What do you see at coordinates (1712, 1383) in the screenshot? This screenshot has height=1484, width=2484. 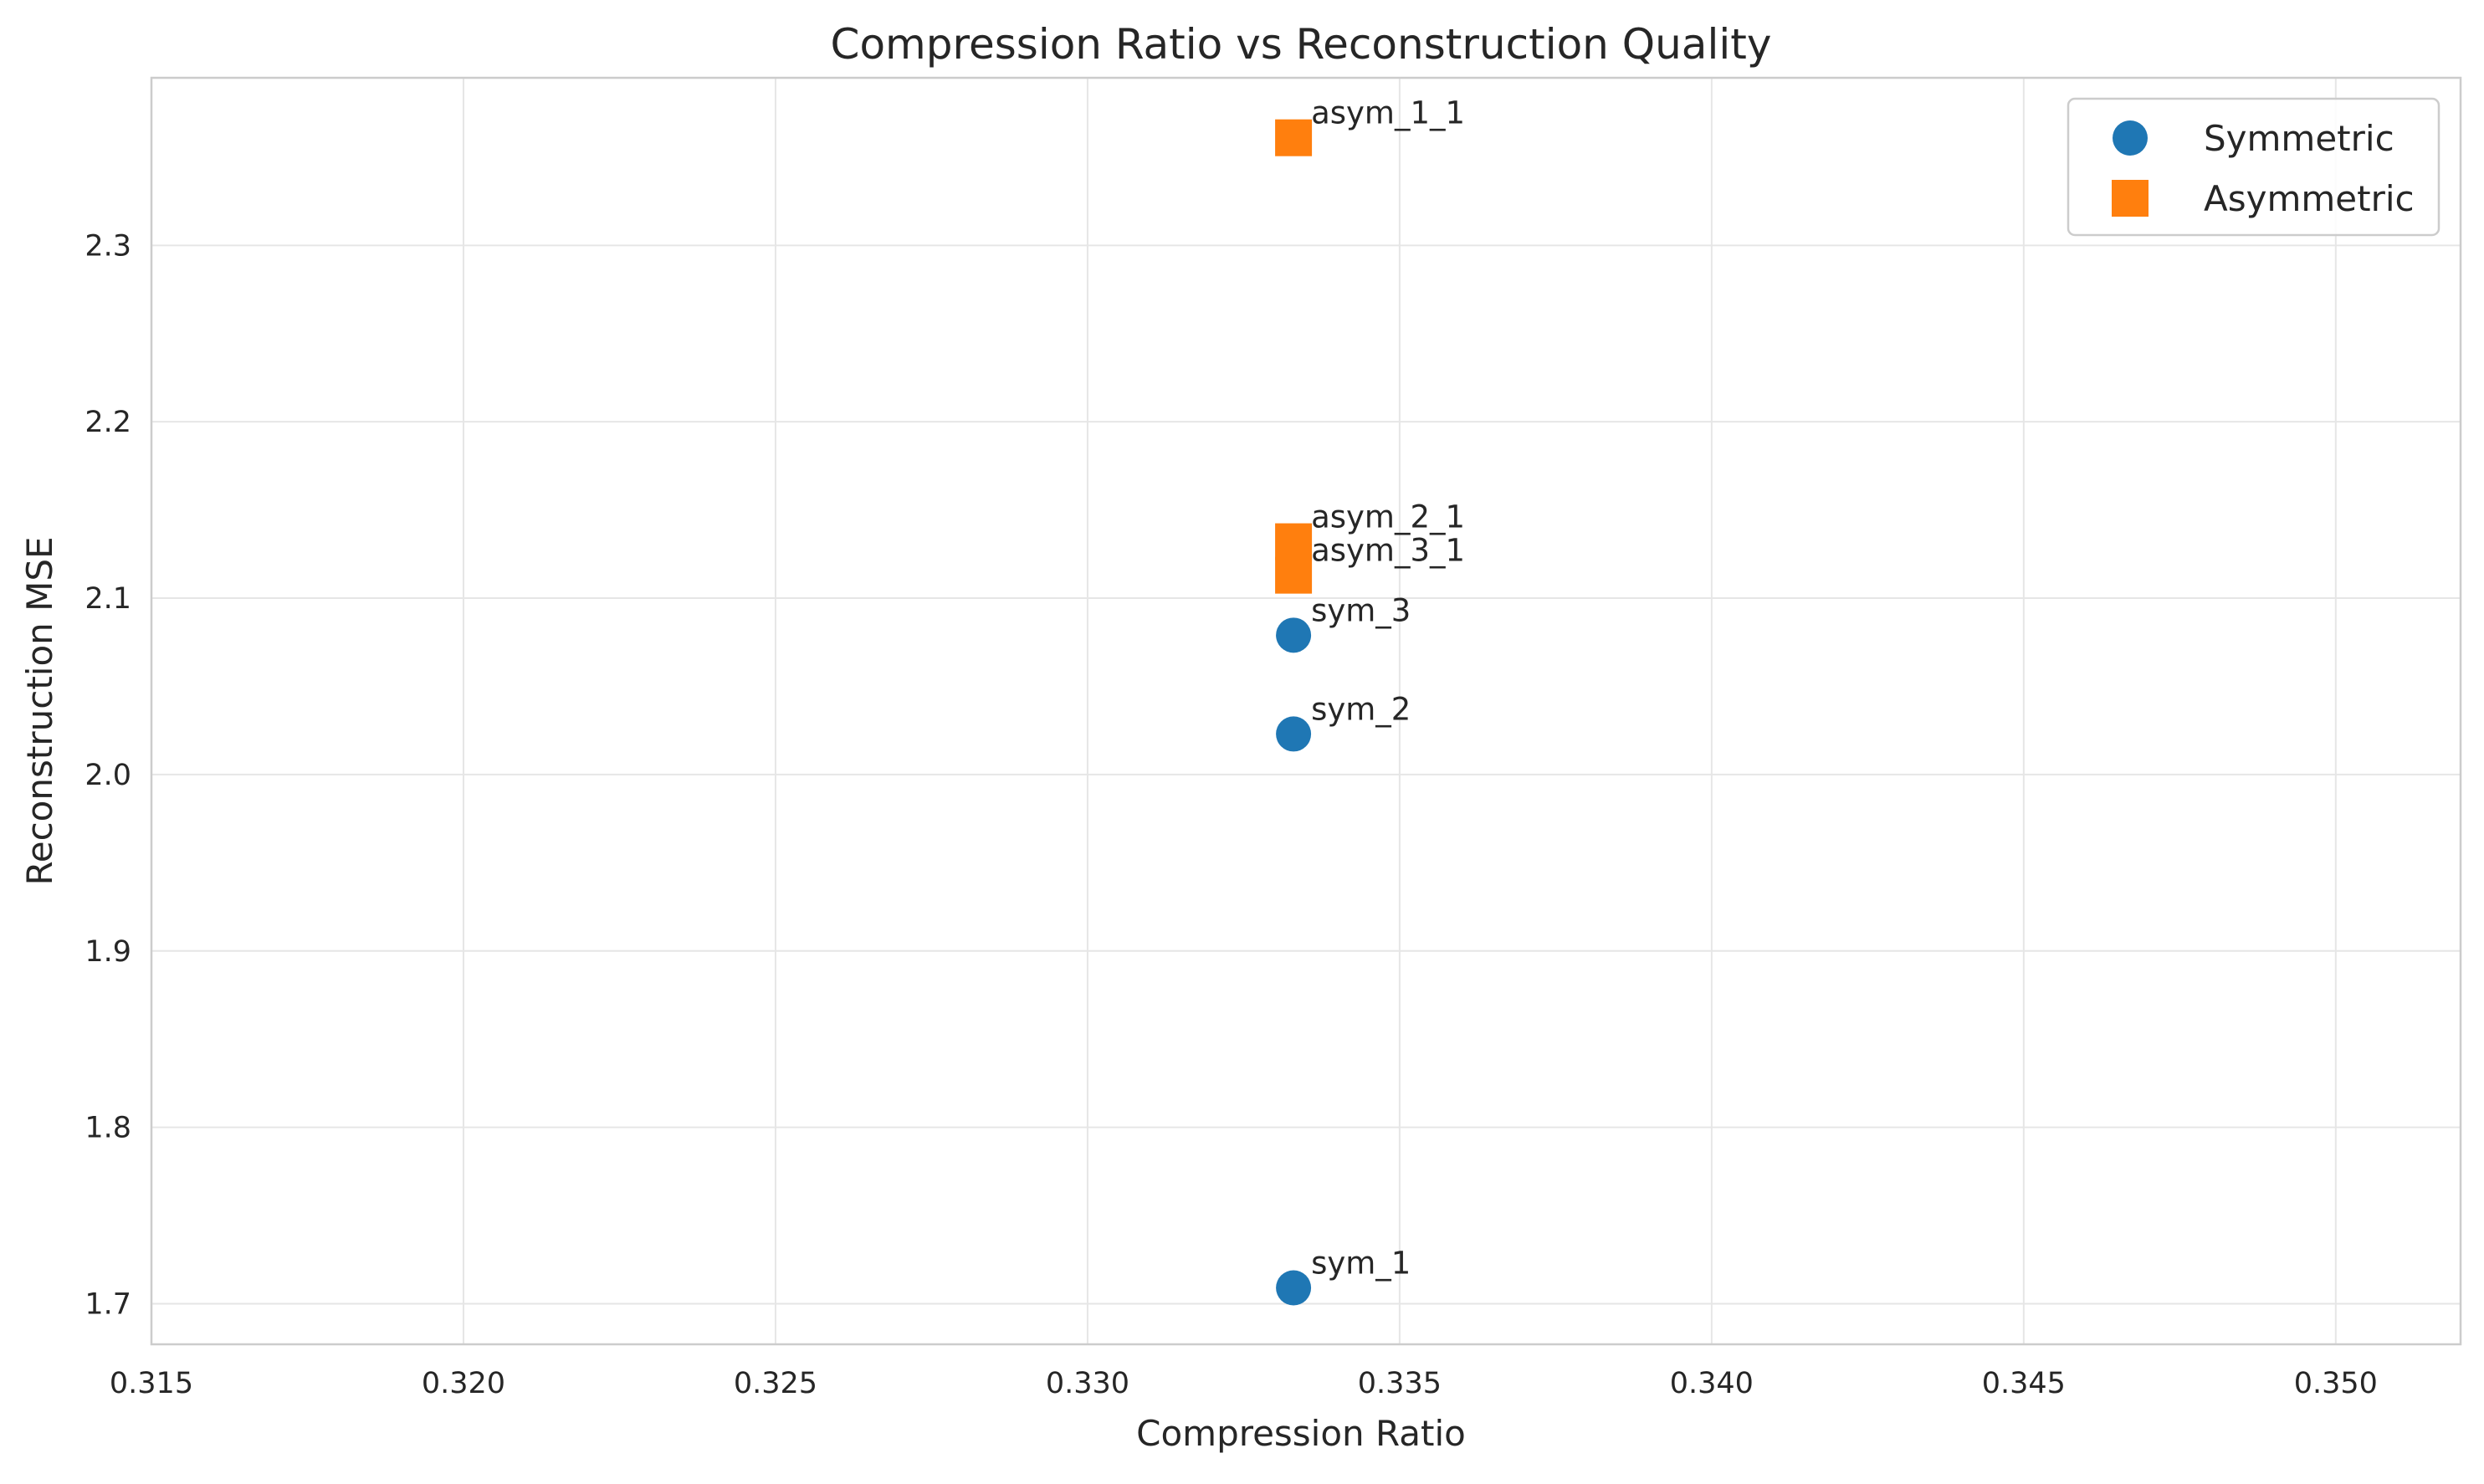 I see `x-tick-label: 0.340` at bounding box center [1712, 1383].